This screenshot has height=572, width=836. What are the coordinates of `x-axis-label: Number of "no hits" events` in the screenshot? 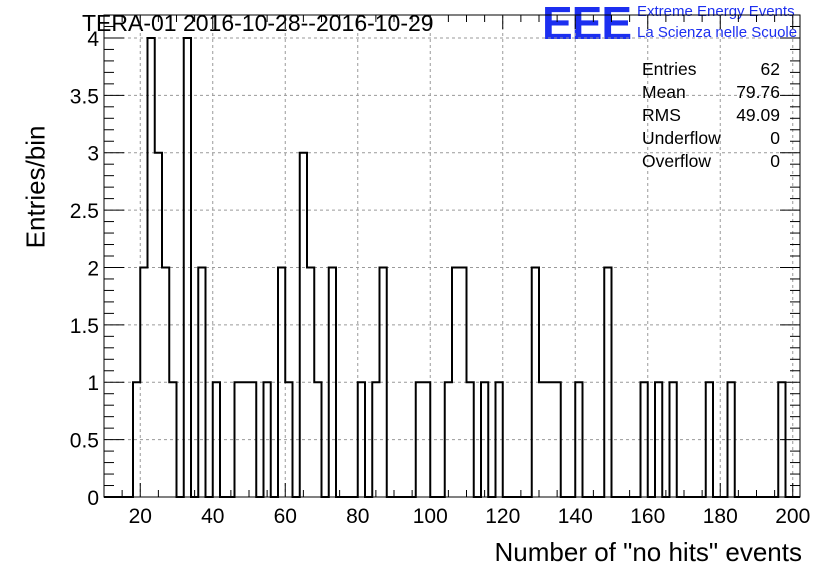 It's located at (648, 552).